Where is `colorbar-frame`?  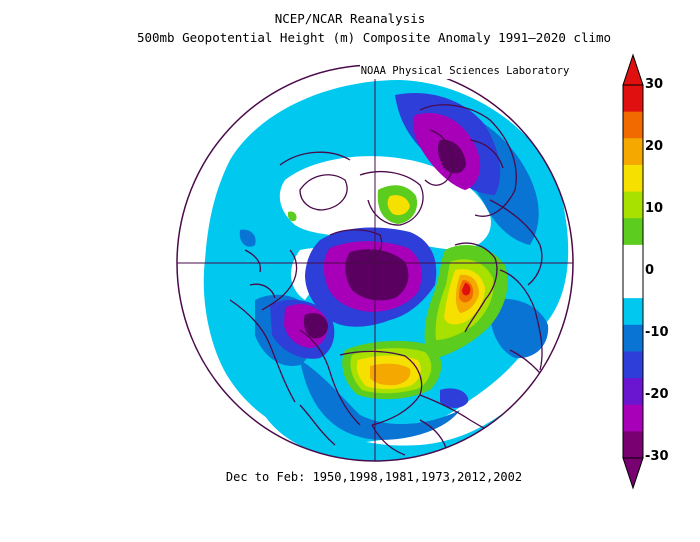
colorbar-frame is located at coordinates (633, 271).